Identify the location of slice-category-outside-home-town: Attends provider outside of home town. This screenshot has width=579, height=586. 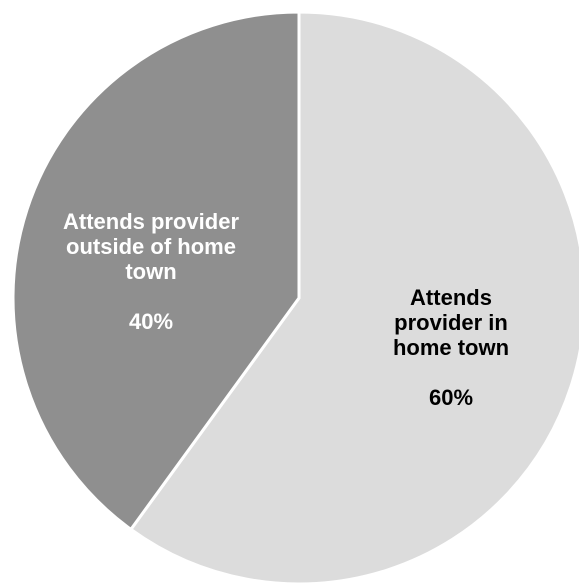
(151, 246).